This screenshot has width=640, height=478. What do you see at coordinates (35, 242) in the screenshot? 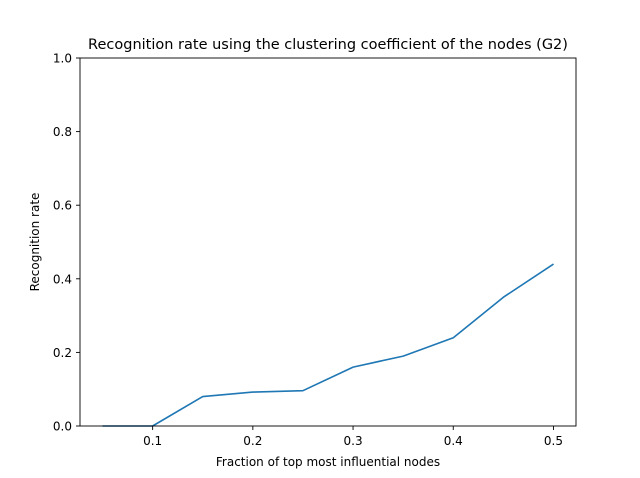
I see `y-axis-label: Recognition rate` at bounding box center [35, 242].